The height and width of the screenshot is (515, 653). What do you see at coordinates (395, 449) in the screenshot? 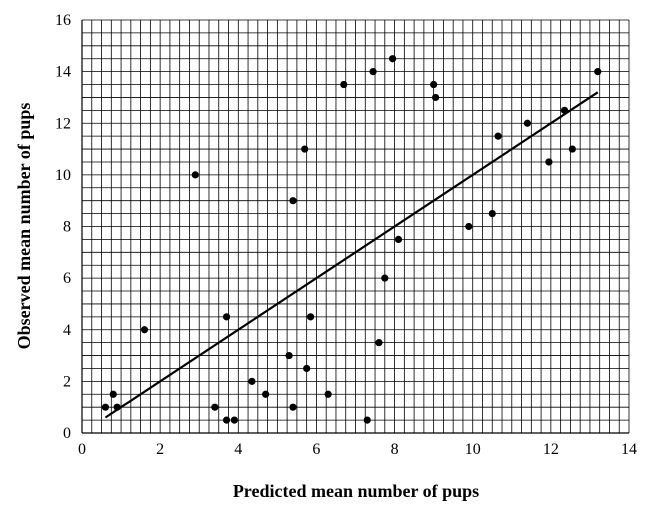
I see `x-tick-label: 8` at bounding box center [395, 449].